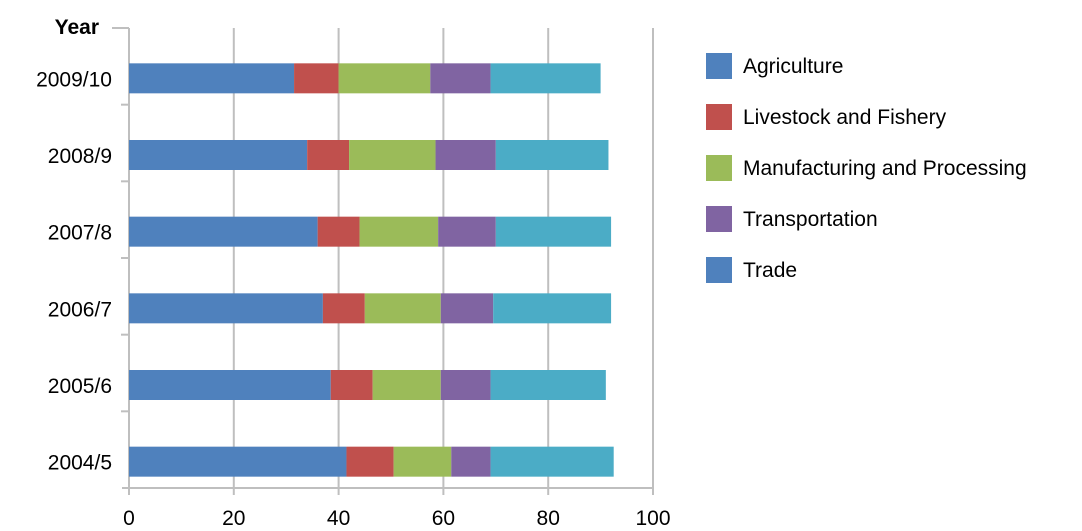 Image resolution: width=1082 pixels, height=531 pixels. Describe the element at coordinates (652, 518) in the screenshot. I see `x-tick-label: 100` at that location.